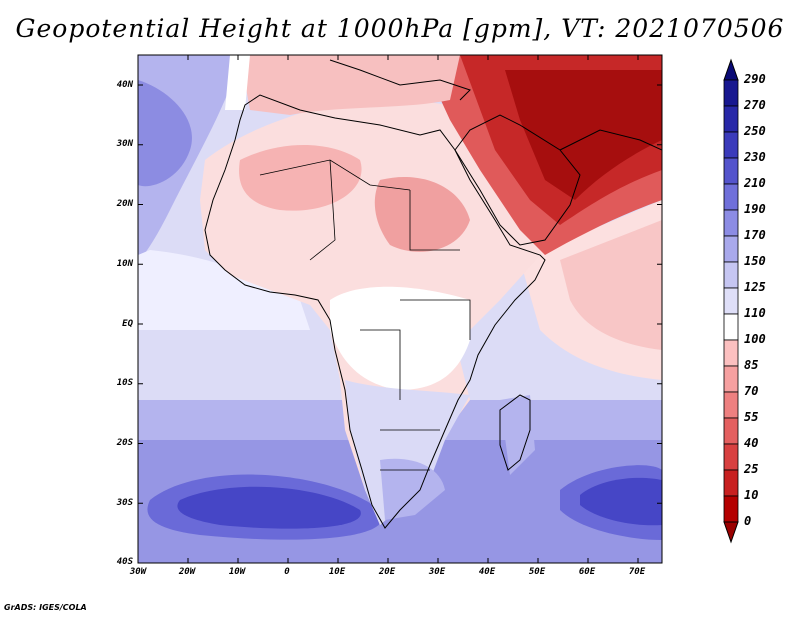 This screenshot has width=800, height=618. I want to click on colorbar-tick-label: 10, so click(751, 495).